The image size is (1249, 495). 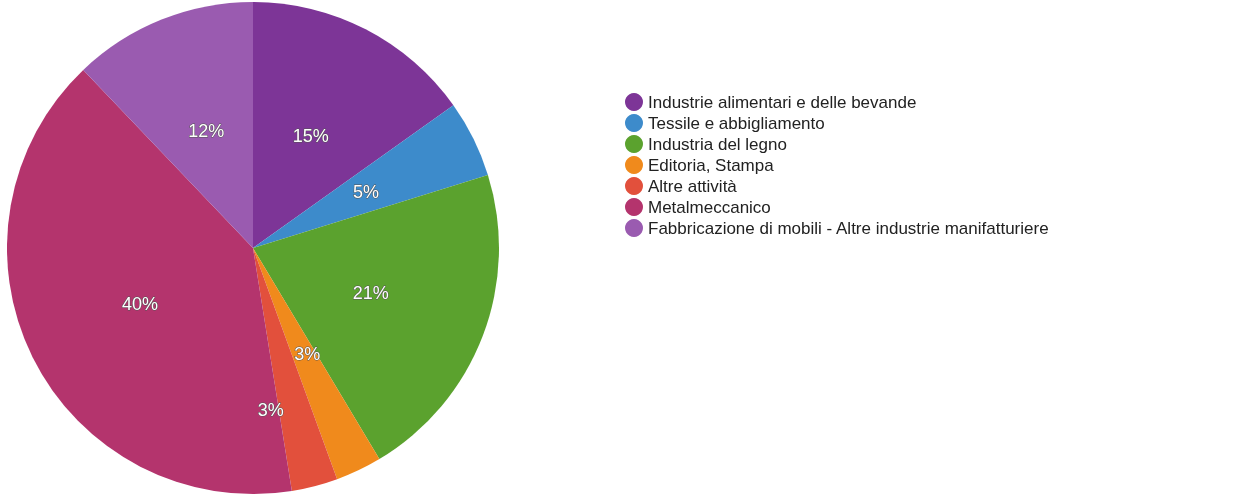 I want to click on legend-label: Industria del legno, so click(x=717, y=144).